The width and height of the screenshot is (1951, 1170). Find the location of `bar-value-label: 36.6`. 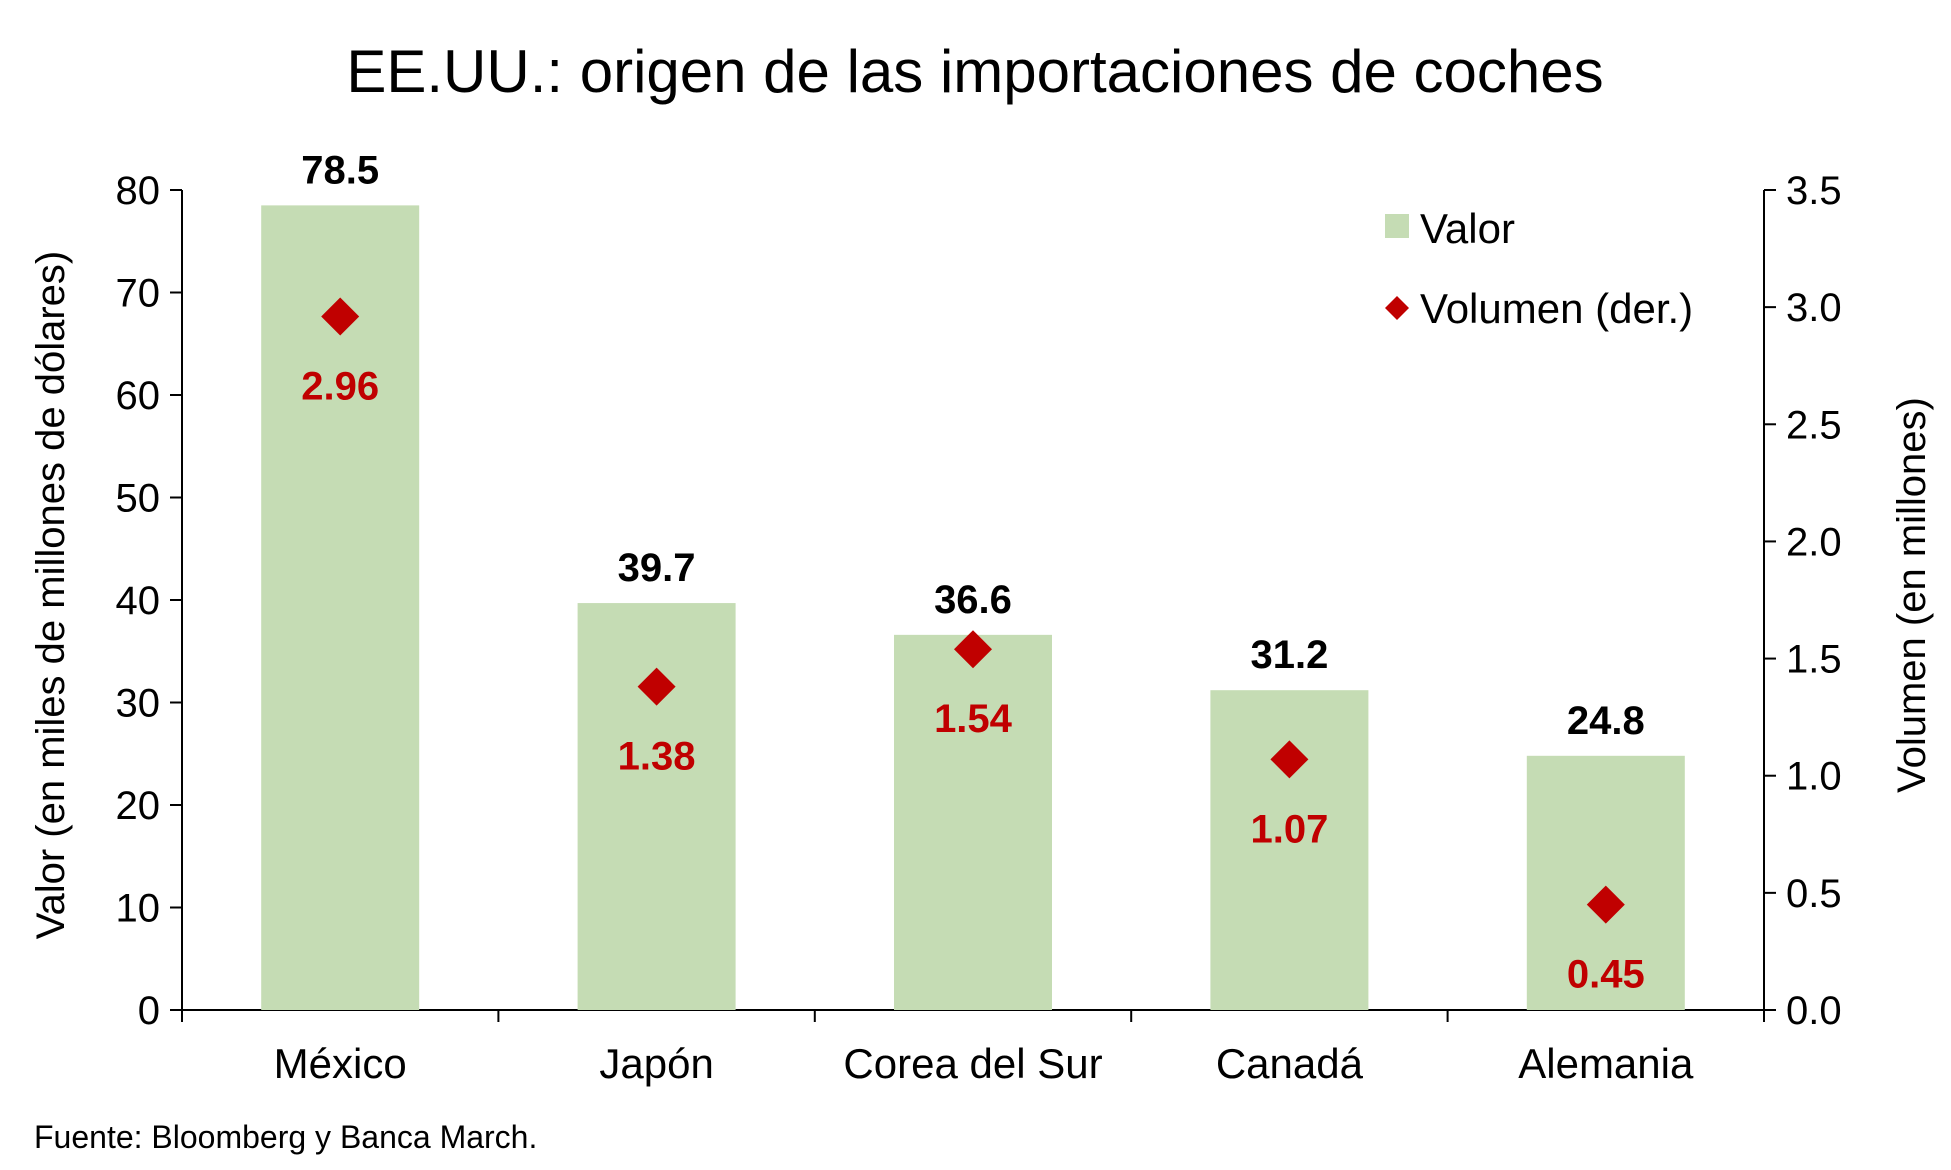

bar-value-label: 36.6 is located at coordinates (973, 600).